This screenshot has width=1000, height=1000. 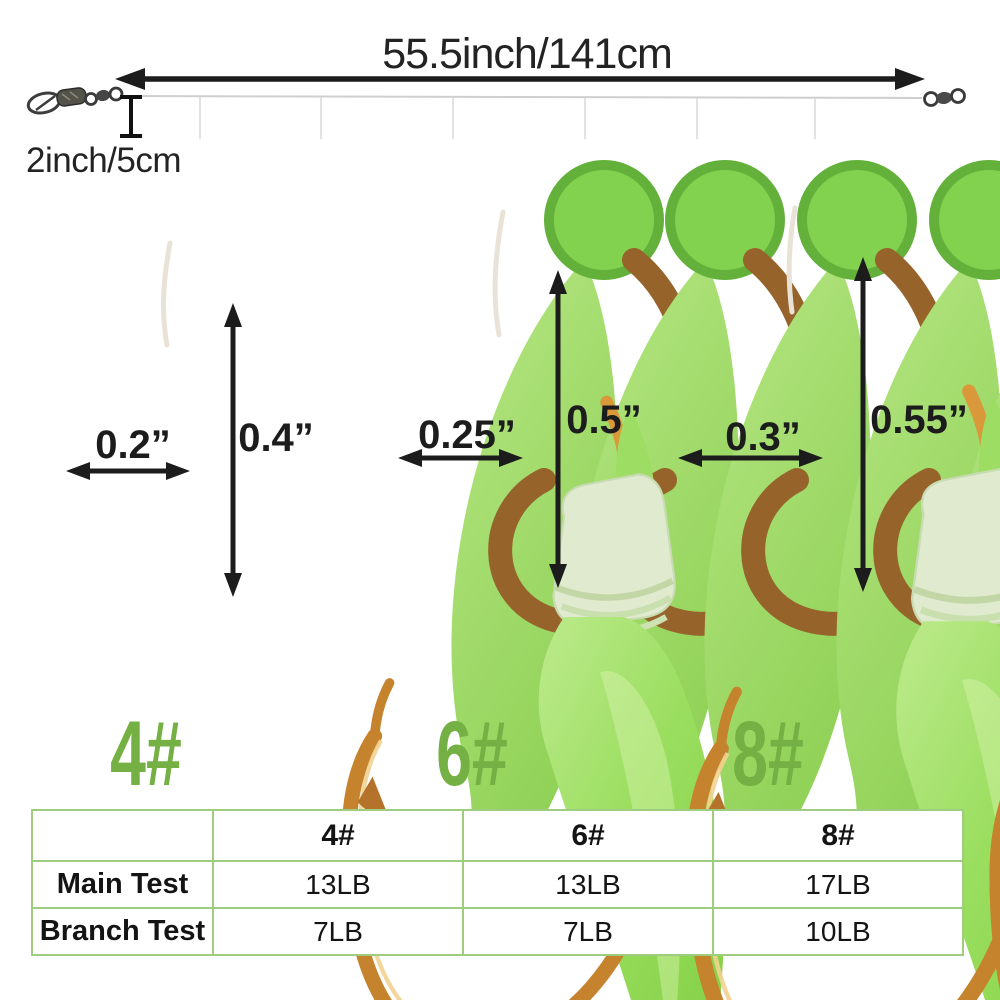 What do you see at coordinates (122, 835) in the screenshot?
I see `spec-col-header-empty` at bounding box center [122, 835].